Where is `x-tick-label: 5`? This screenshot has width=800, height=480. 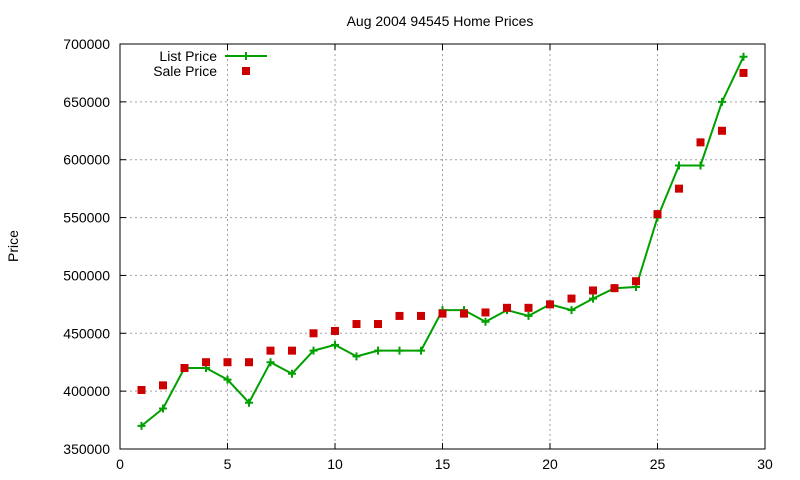
x-tick-label: 5 is located at coordinates (228, 464).